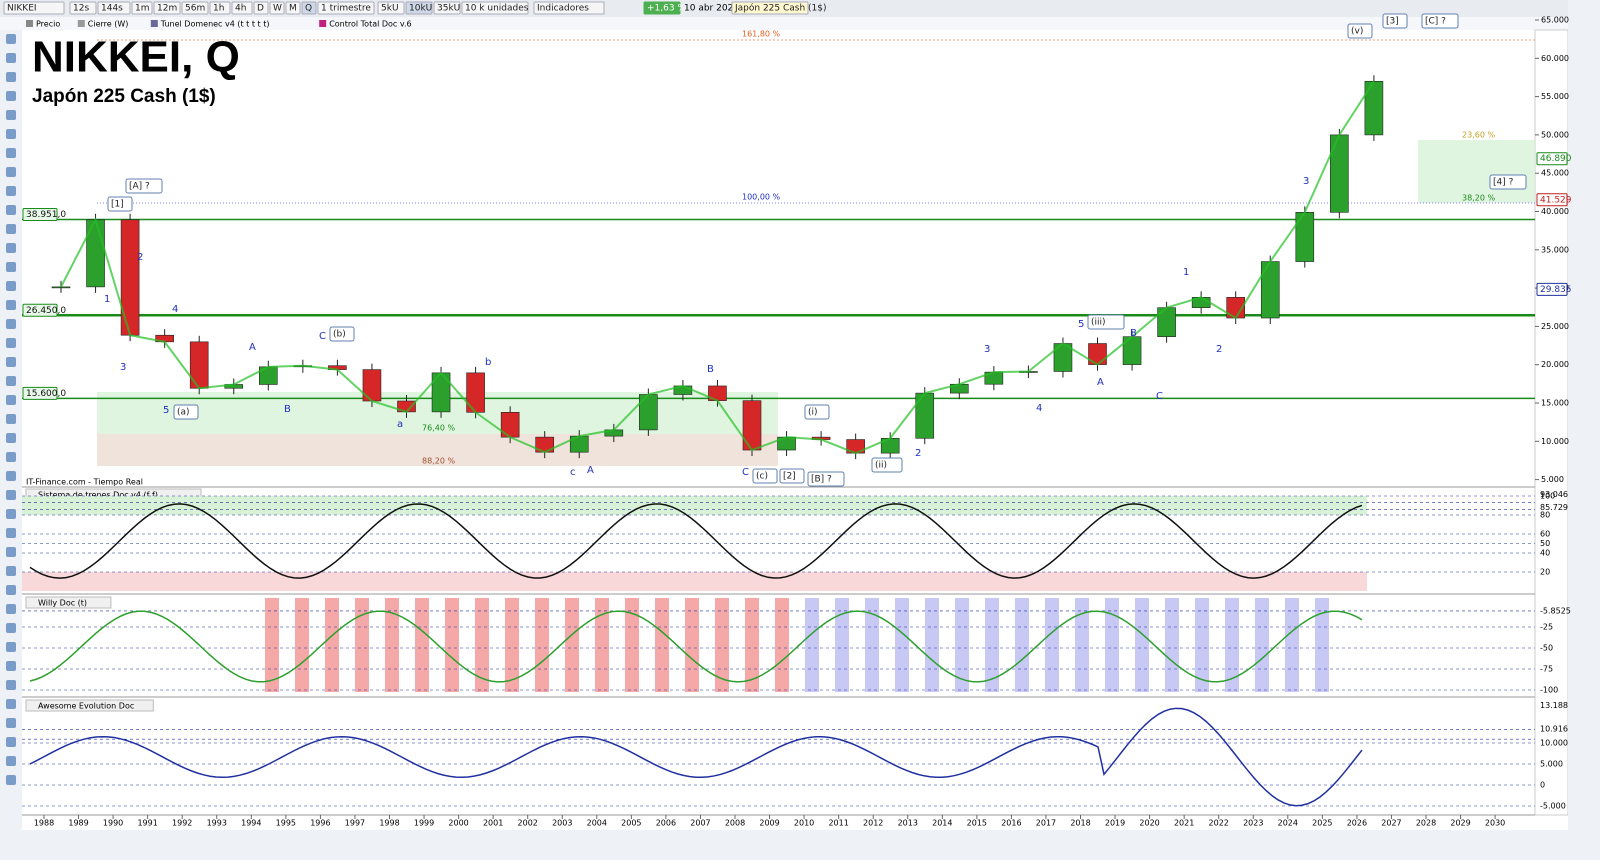 This screenshot has height=864, width=1600. I want to click on unit-button: 10kU, so click(420, 9).